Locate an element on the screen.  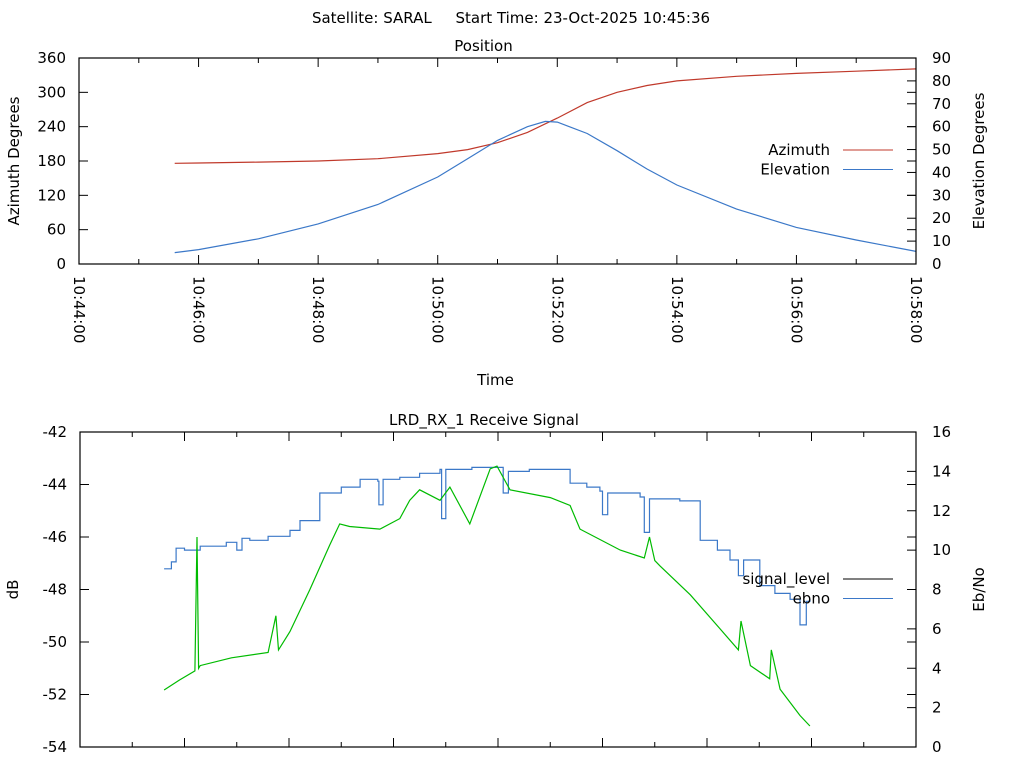
series-line-azimuth is located at coordinates (545, 116).